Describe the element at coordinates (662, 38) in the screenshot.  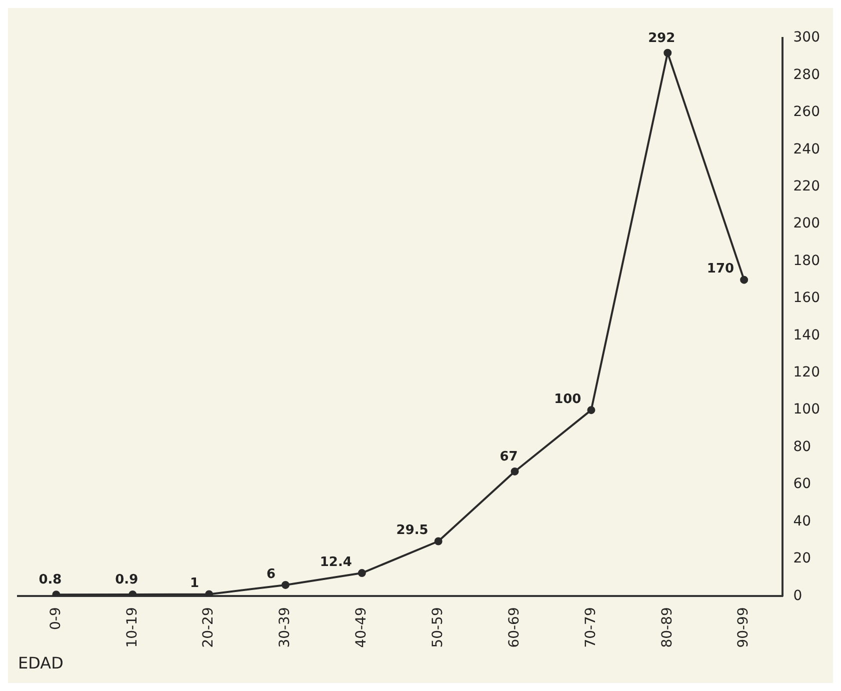
I see `data-label: 292` at that location.